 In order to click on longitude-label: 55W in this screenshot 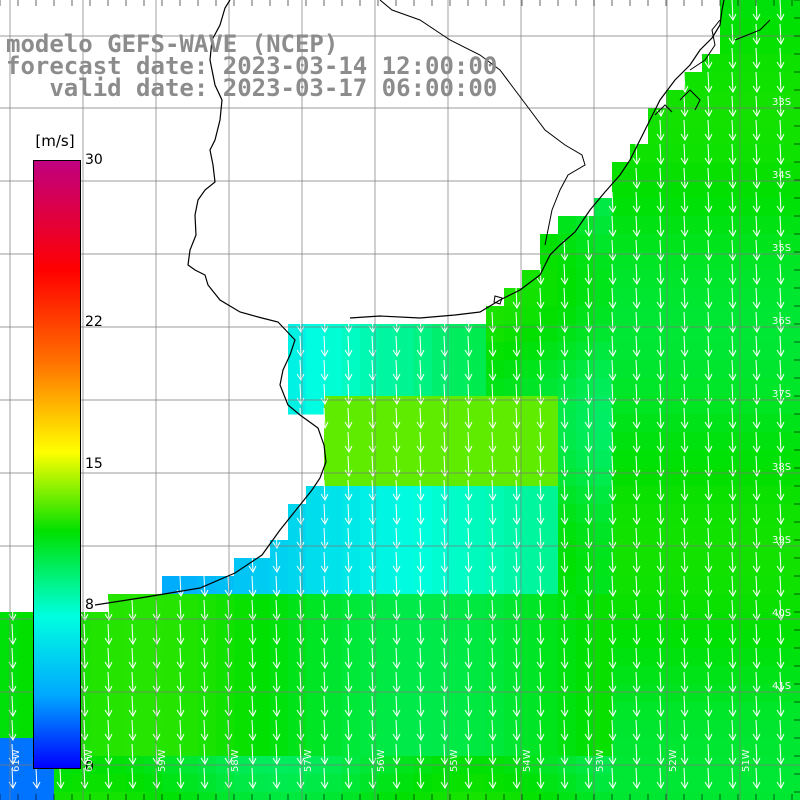, I will do `click(454, 760)`.